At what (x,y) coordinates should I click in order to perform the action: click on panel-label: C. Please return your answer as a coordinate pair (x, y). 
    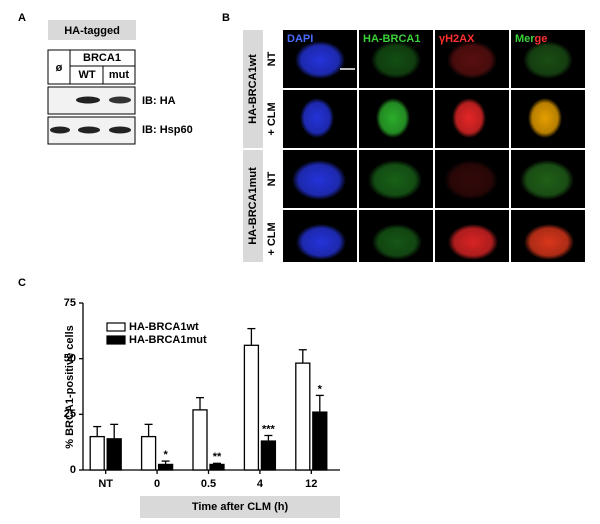
    Looking at the image, I should click on (22, 283).